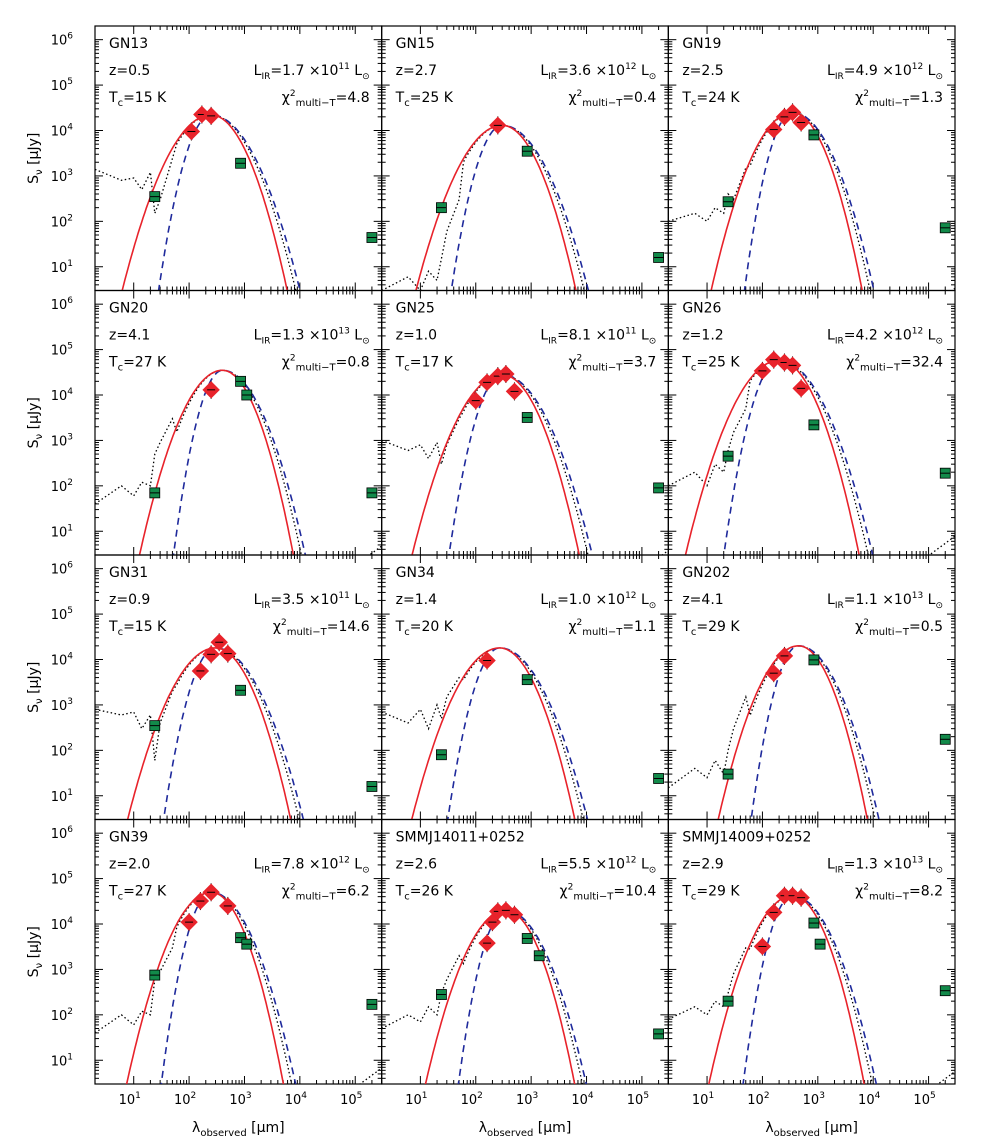 This screenshot has width=981, height=1144. Describe the element at coordinates (62, 267) in the screenshot. I see `y-tick-label: 10¹` at that location.